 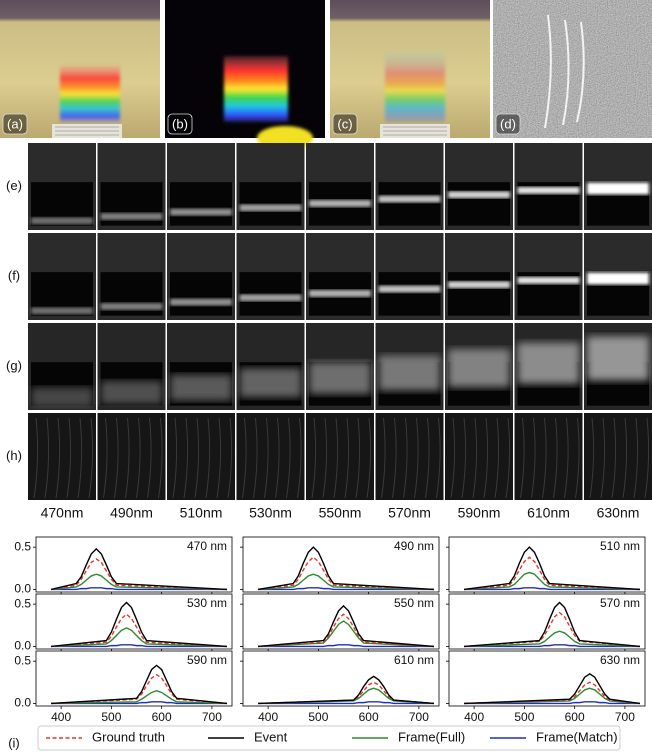 I want to click on panel-label: (b), so click(x=180, y=123).